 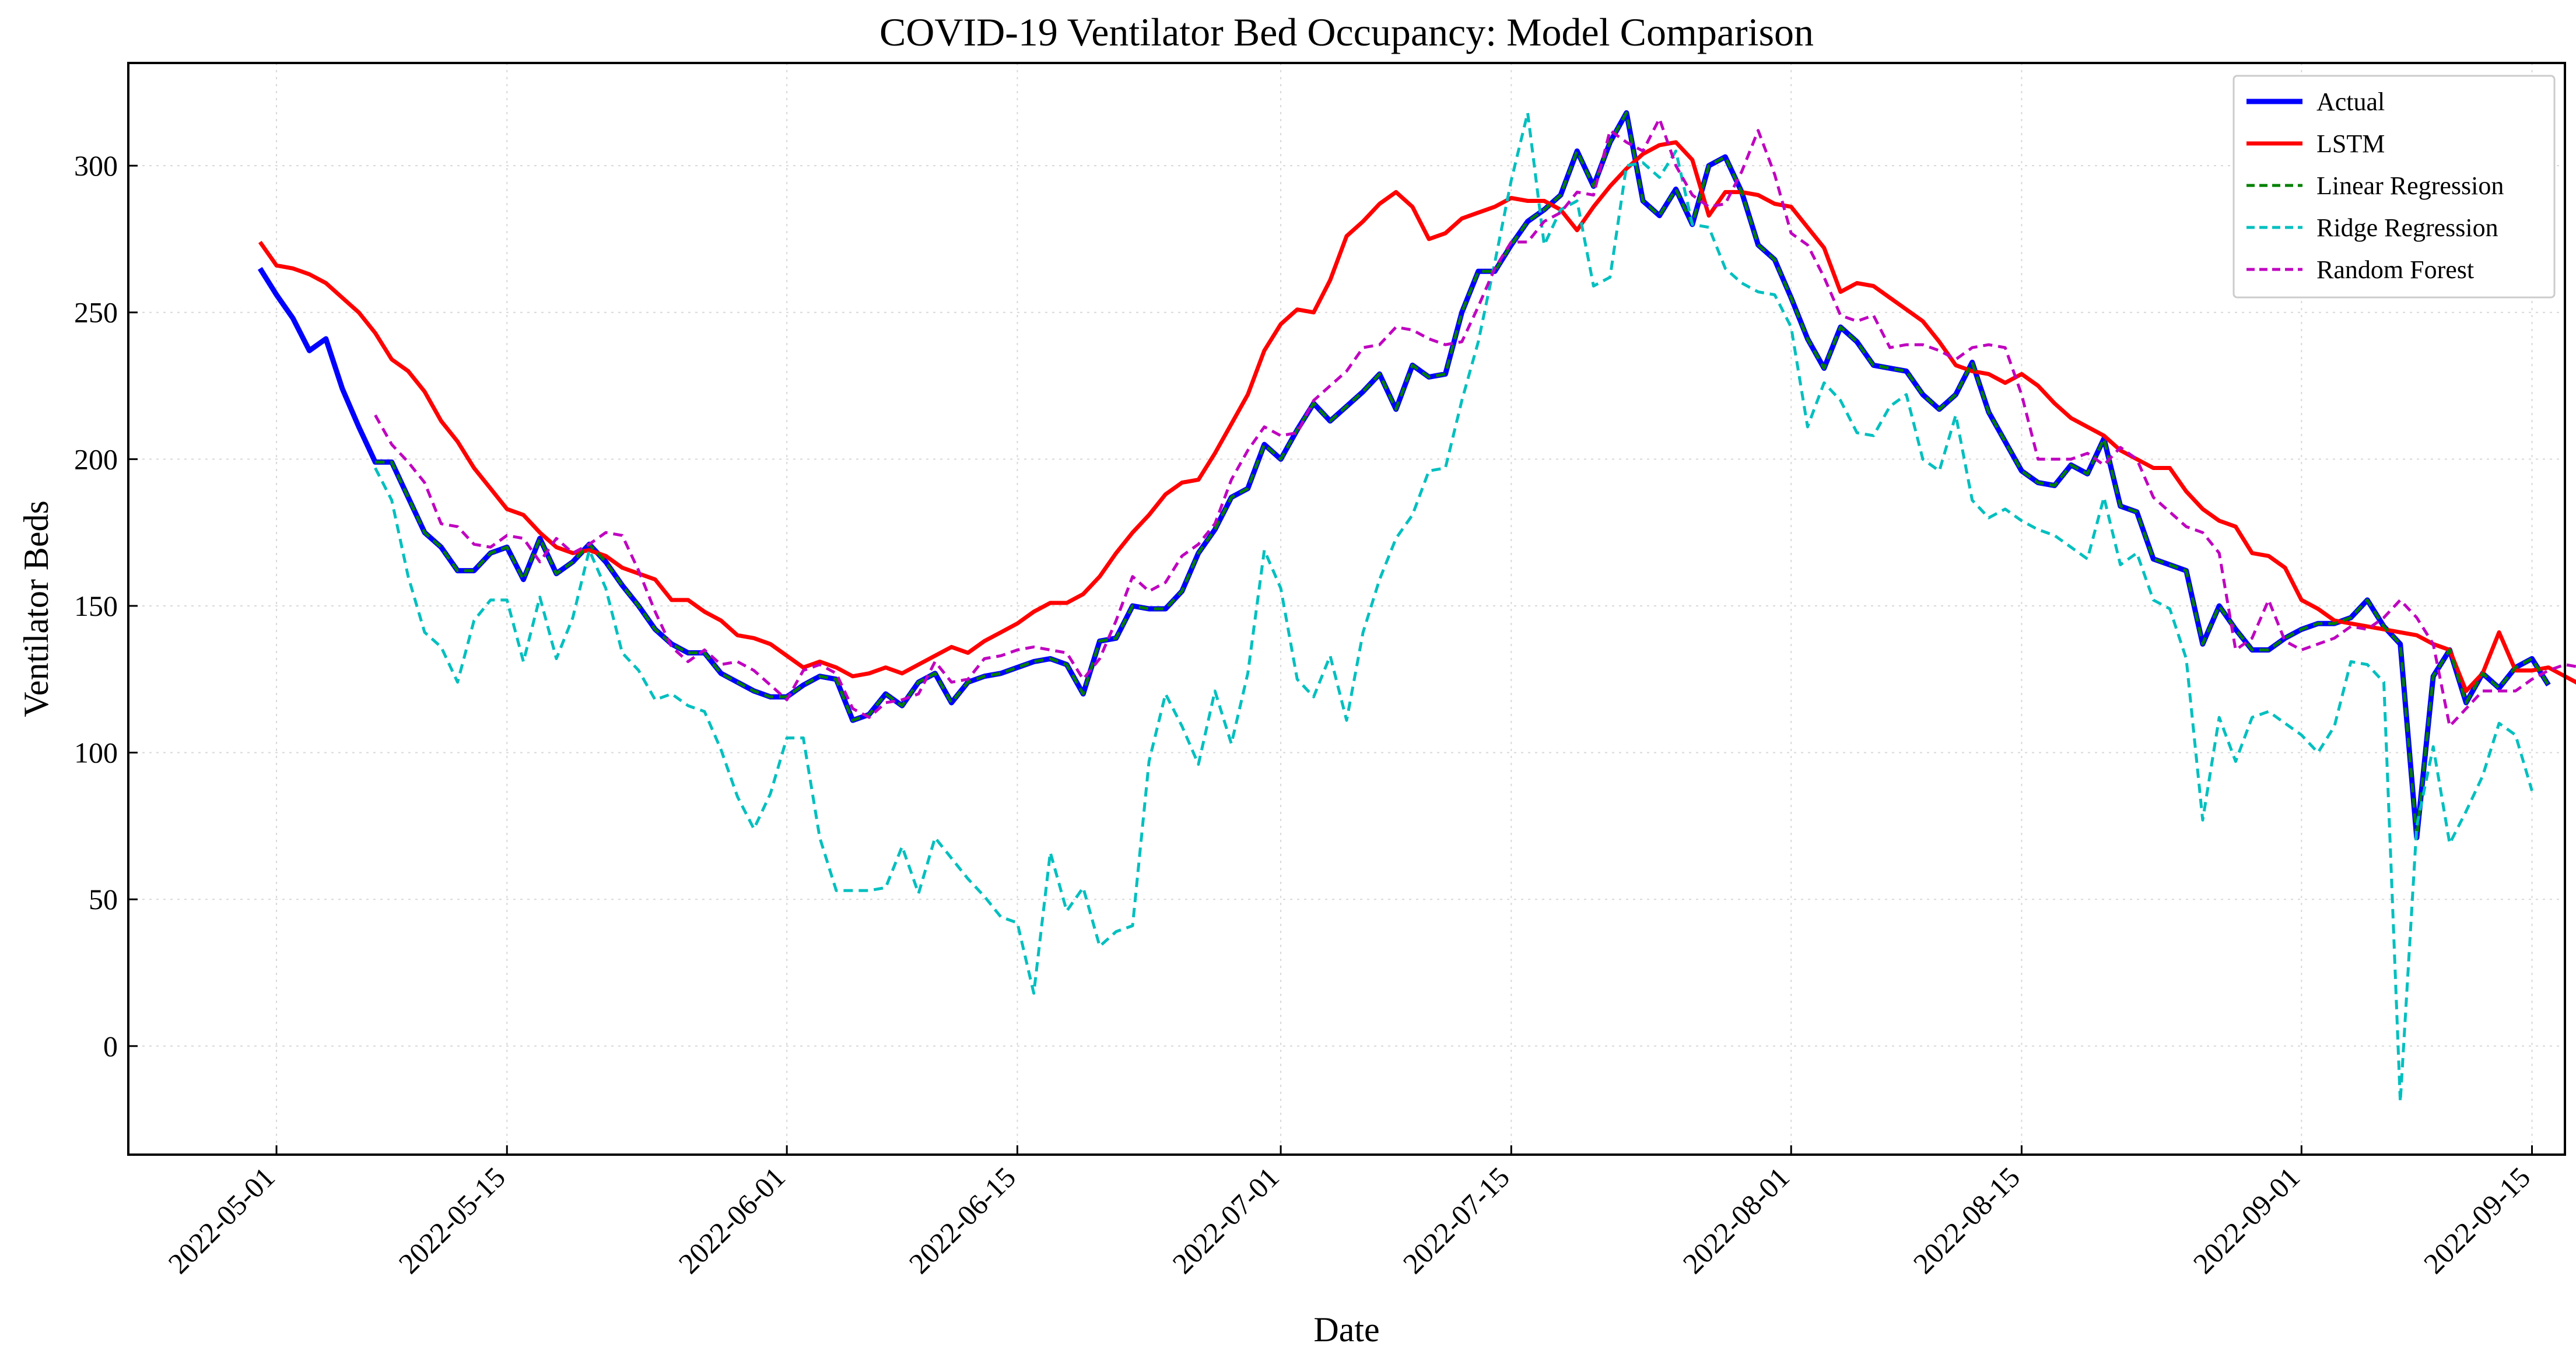 What do you see at coordinates (110, 1046) in the screenshot?
I see `y-tick-label: 0` at bounding box center [110, 1046].